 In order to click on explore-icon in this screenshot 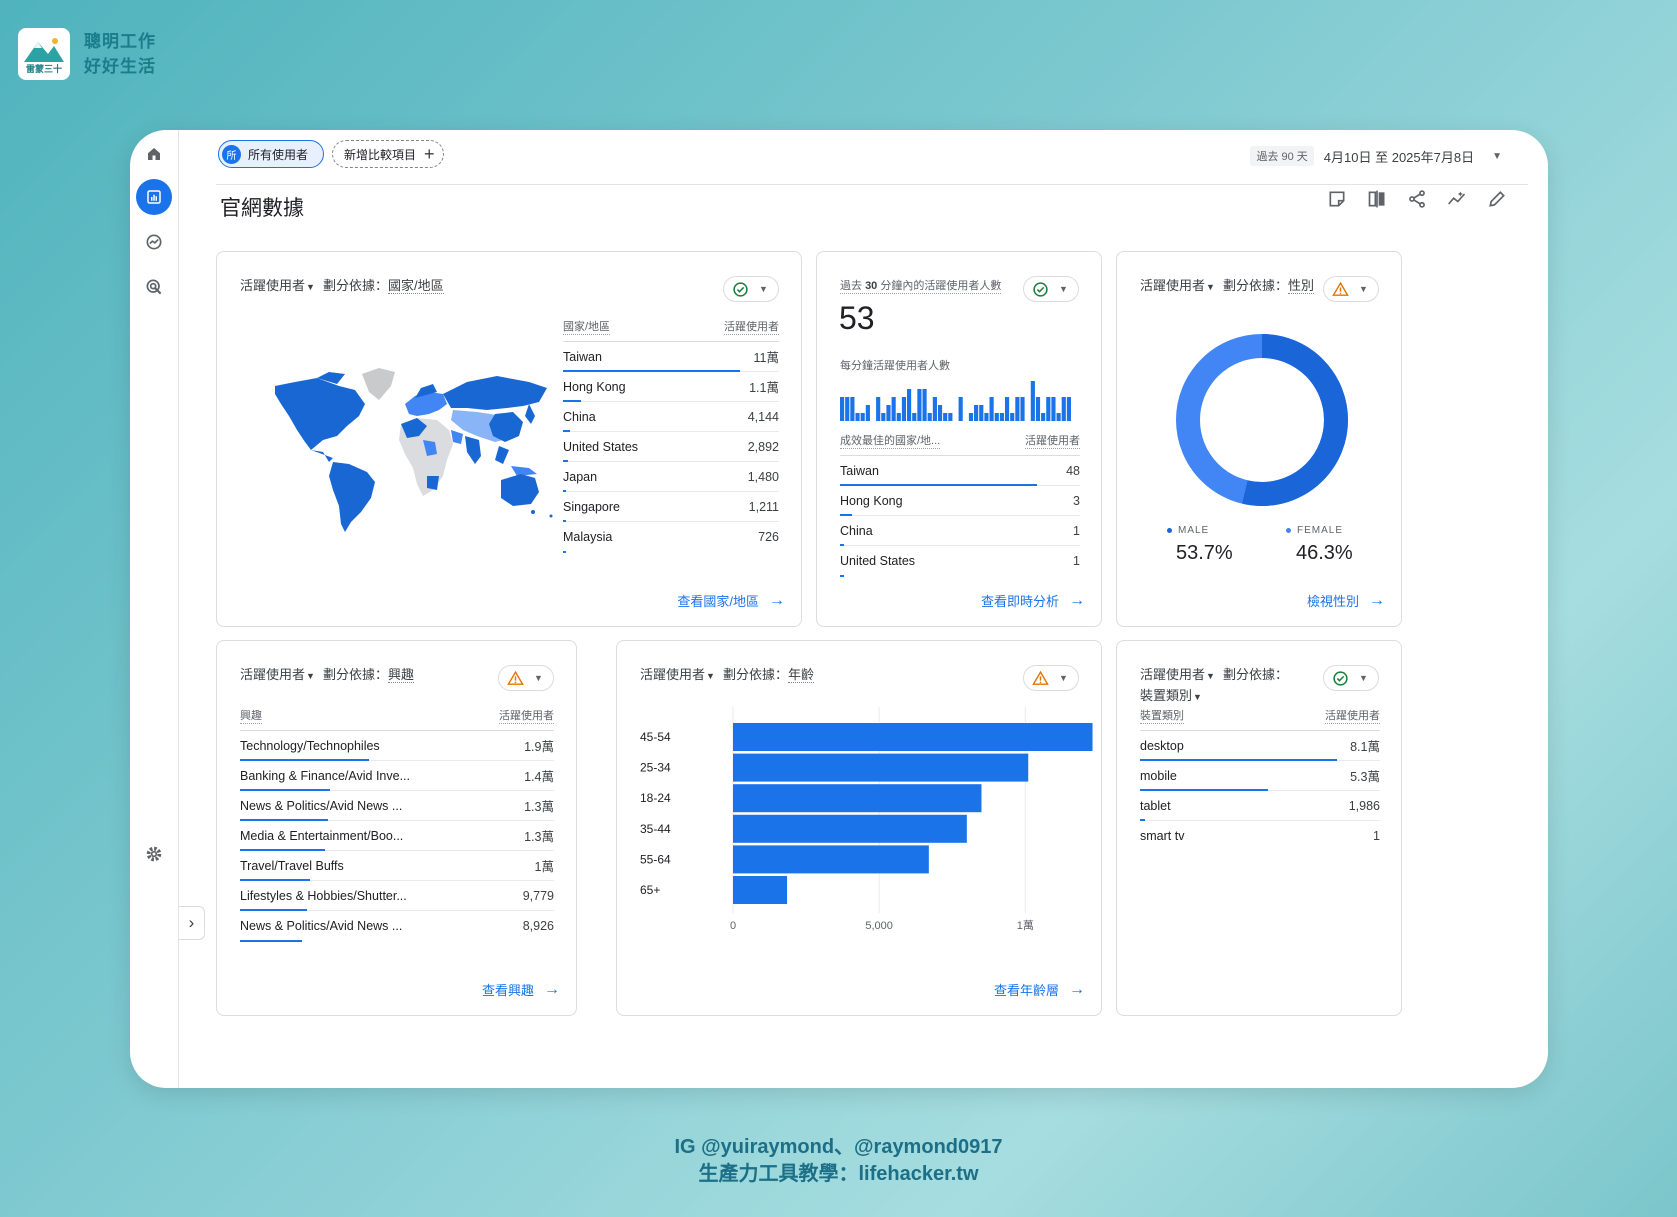, I will do `click(154, 242)`.